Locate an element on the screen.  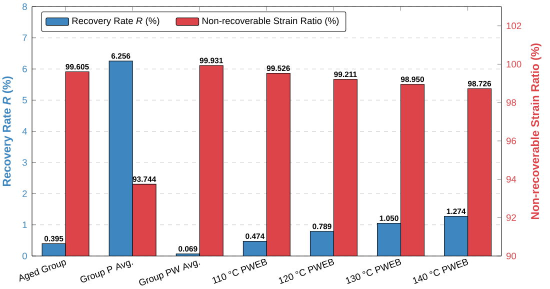
x-tick-label: Group P Avg. is located at coordinates (107, 271).